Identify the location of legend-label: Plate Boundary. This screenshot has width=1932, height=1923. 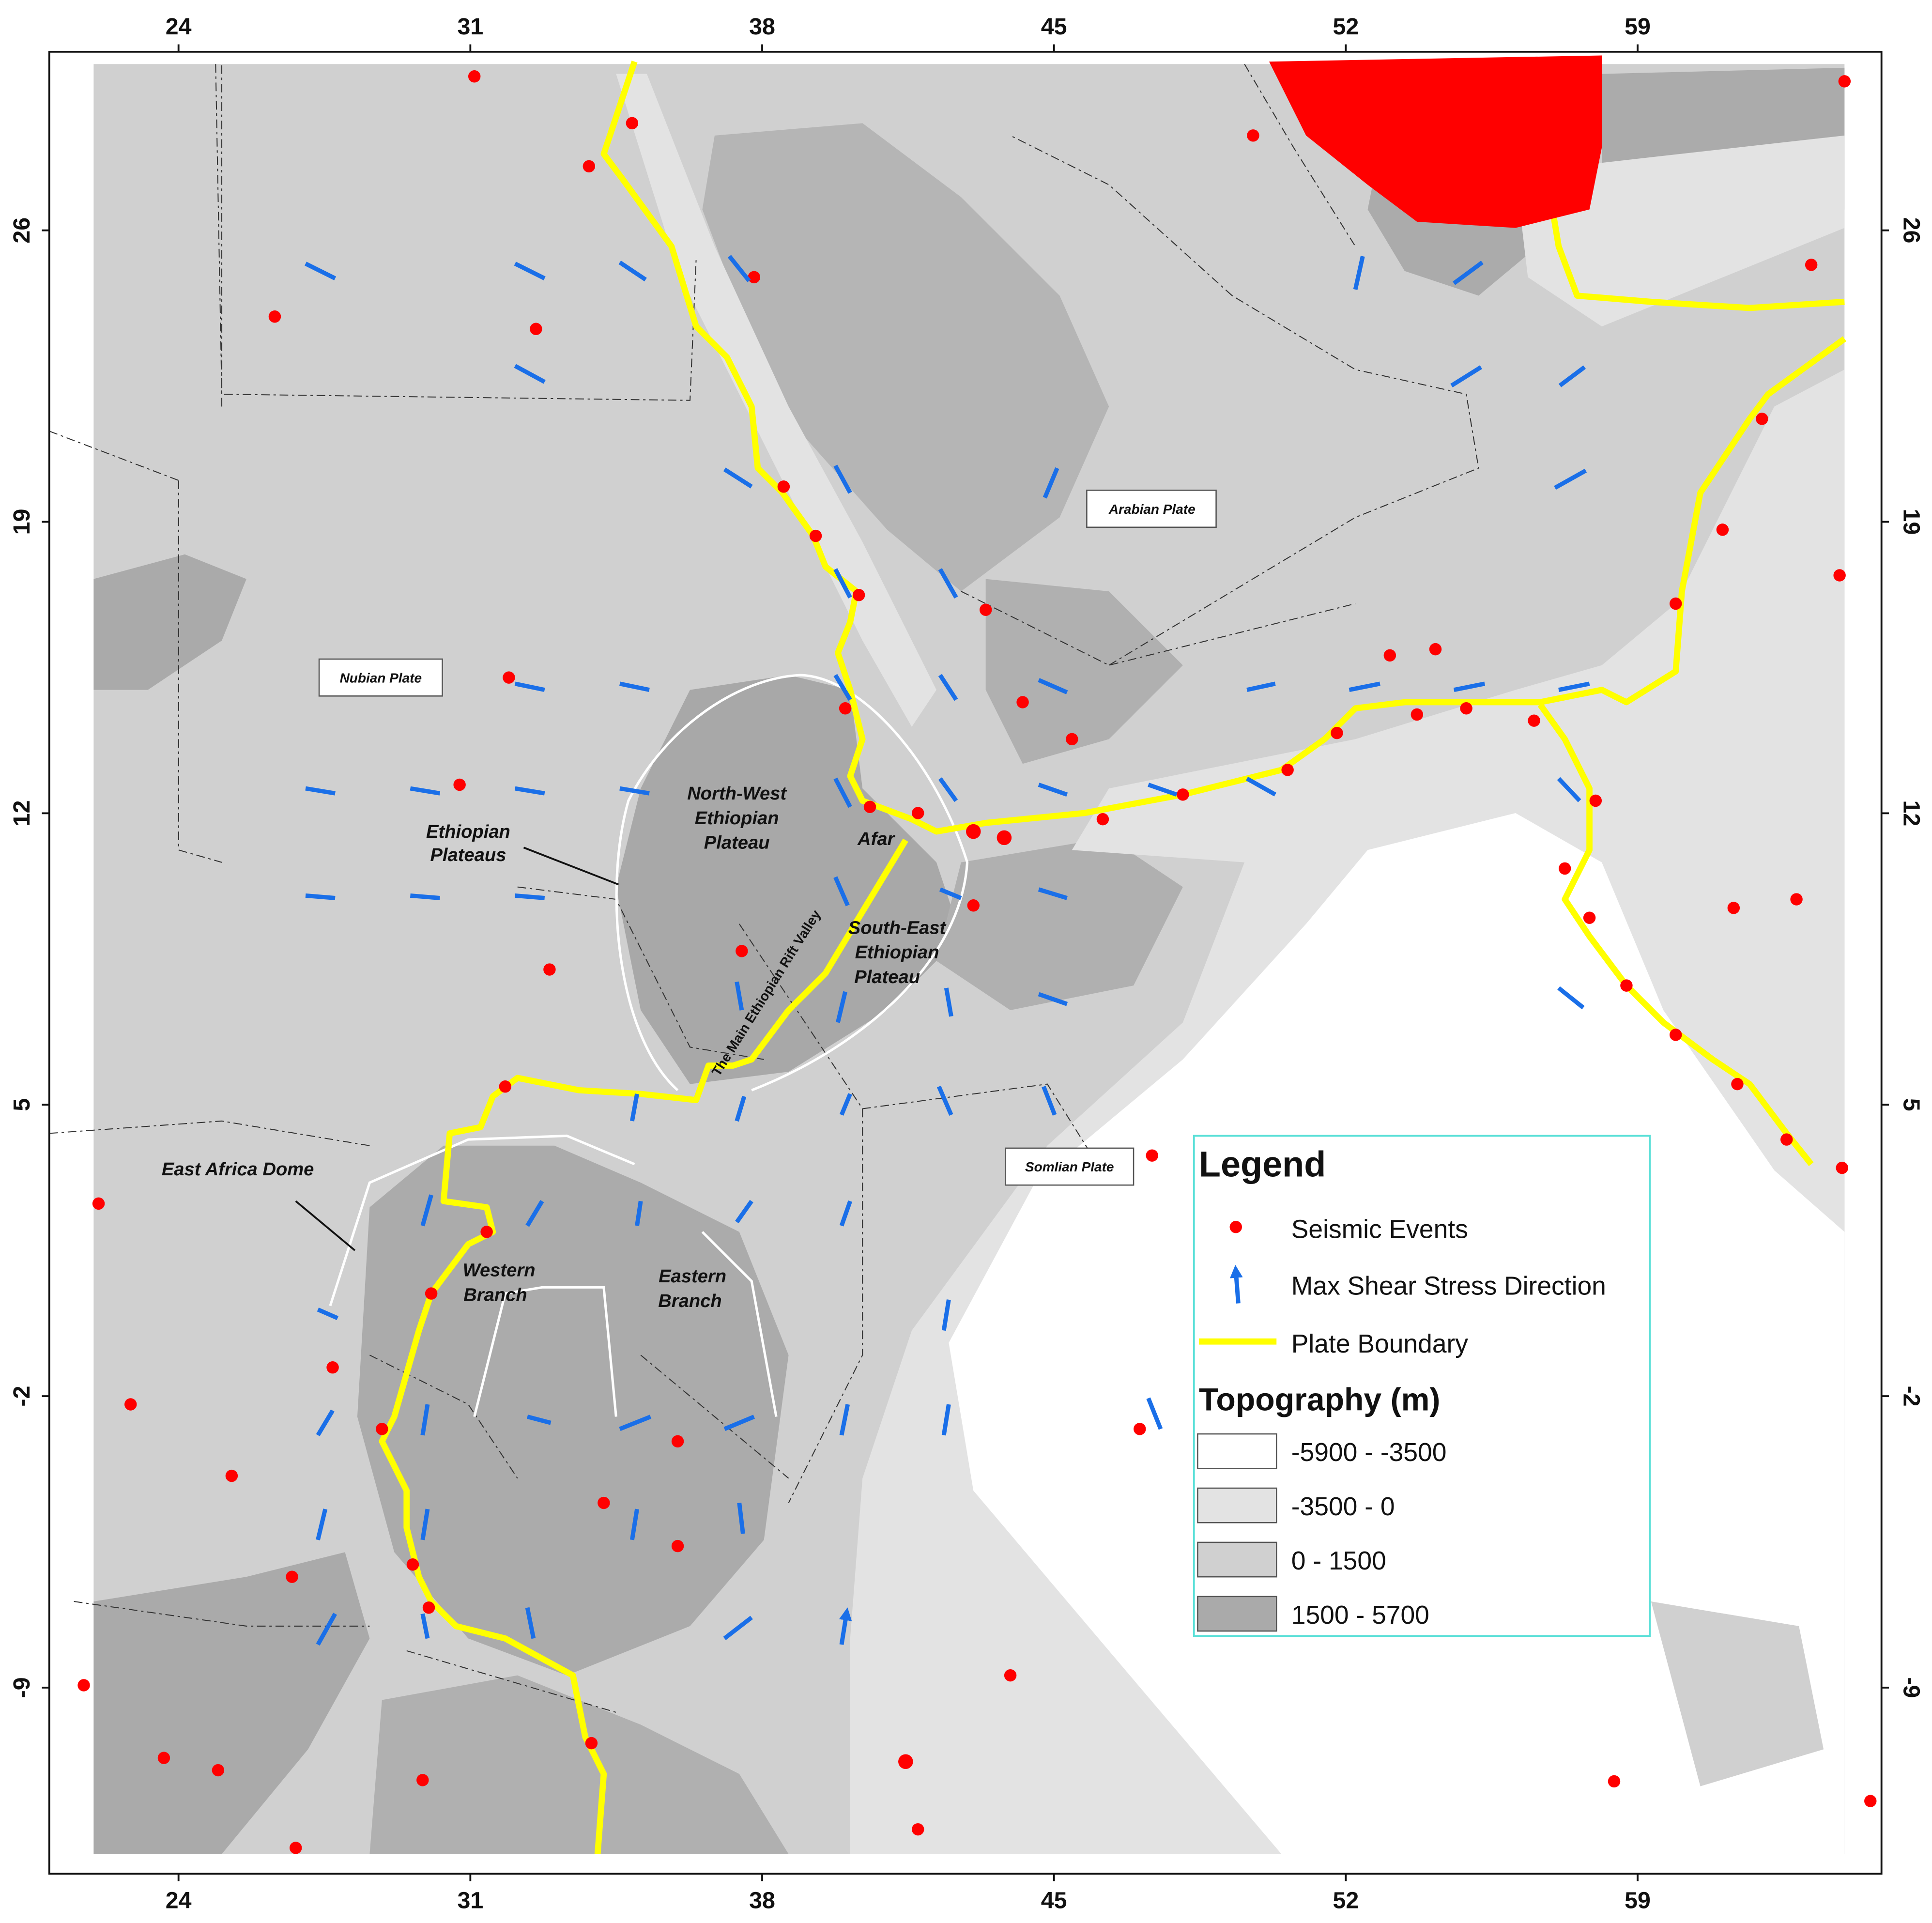
(1380, 1344).